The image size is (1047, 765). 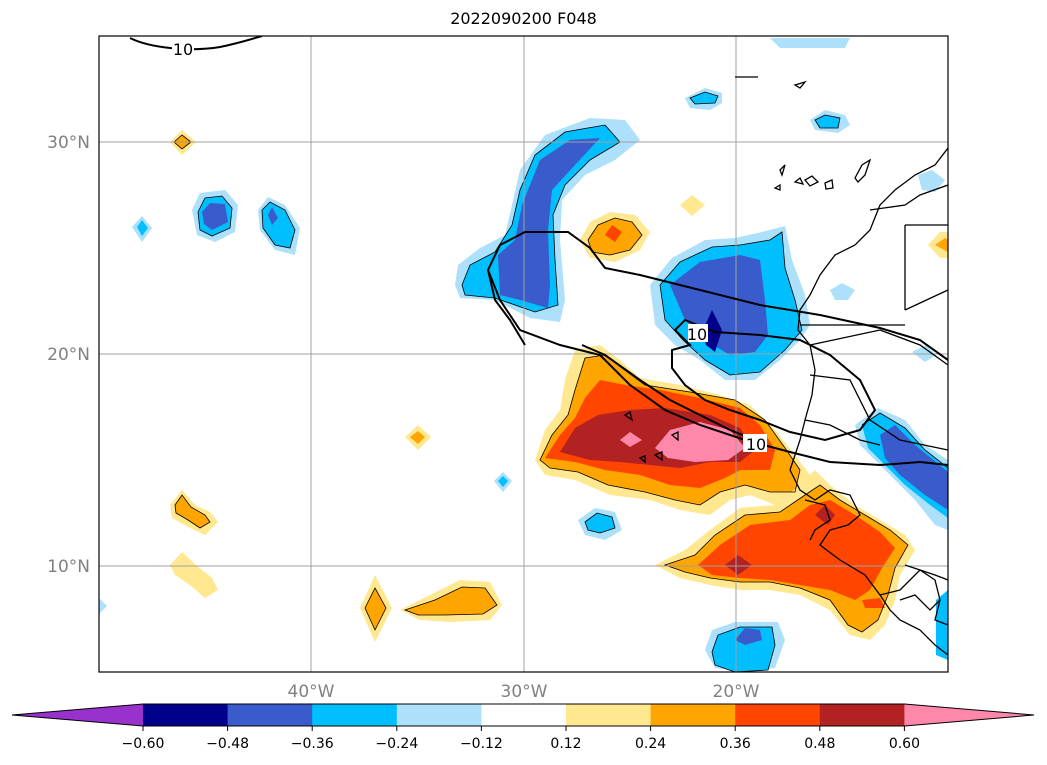 What do you see at coordinates (143, 744) in the screenshot?
I see `colorbar-tick-label: −0.60` at bounding box center [143, 744].